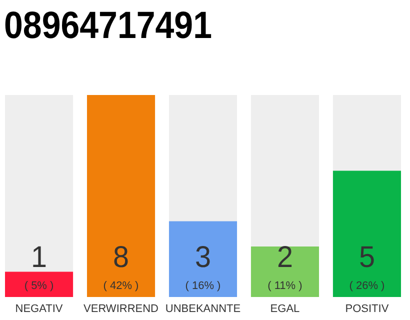 This screenshot has width=410, height=320. I want to click on annotation: ( 5% ), so click(39, 286).